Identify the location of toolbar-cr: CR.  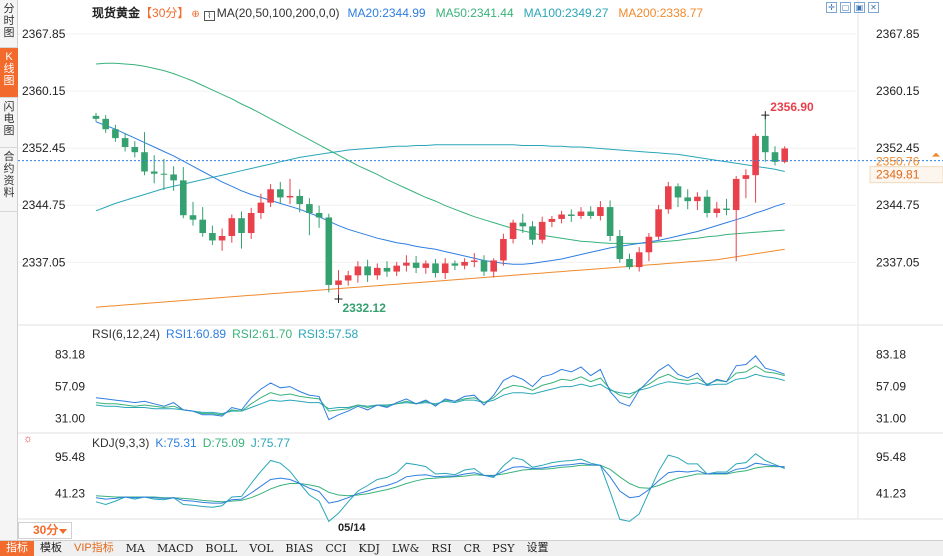
(472, 548).